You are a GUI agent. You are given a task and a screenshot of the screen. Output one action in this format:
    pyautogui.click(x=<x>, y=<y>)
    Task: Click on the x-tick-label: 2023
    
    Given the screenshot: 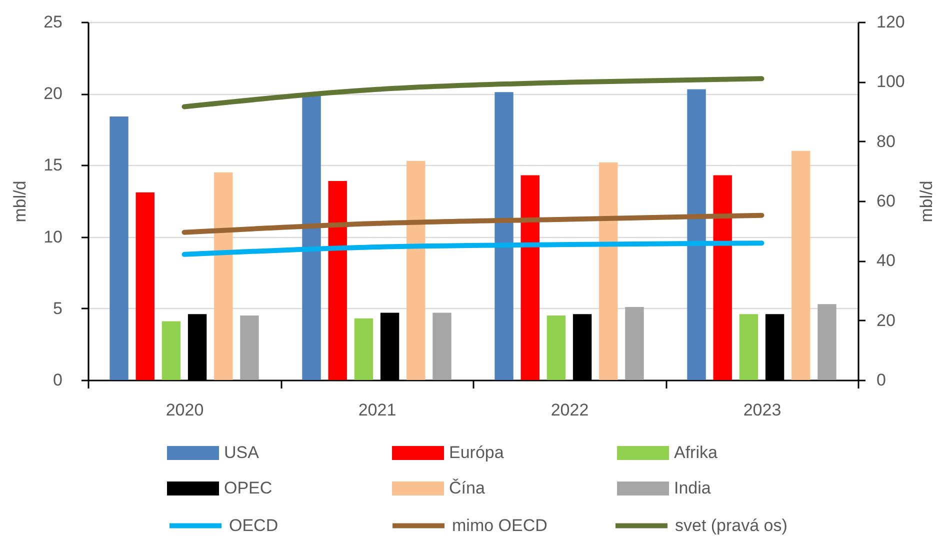 What is the action you would take?
    pyautogui.click(x=762, y=410)
    